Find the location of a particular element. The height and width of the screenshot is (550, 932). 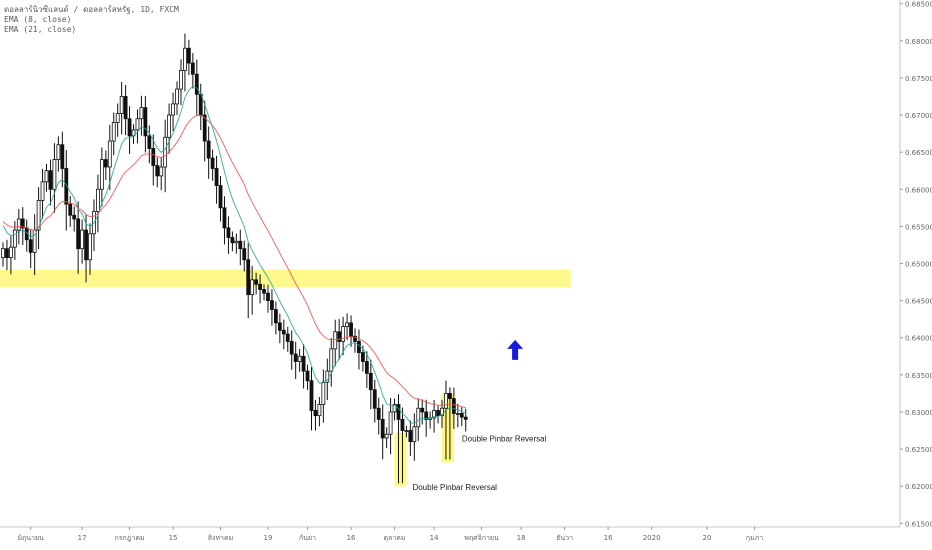

y-tick-label: 0.62500 is located at coordinates (918, 450).